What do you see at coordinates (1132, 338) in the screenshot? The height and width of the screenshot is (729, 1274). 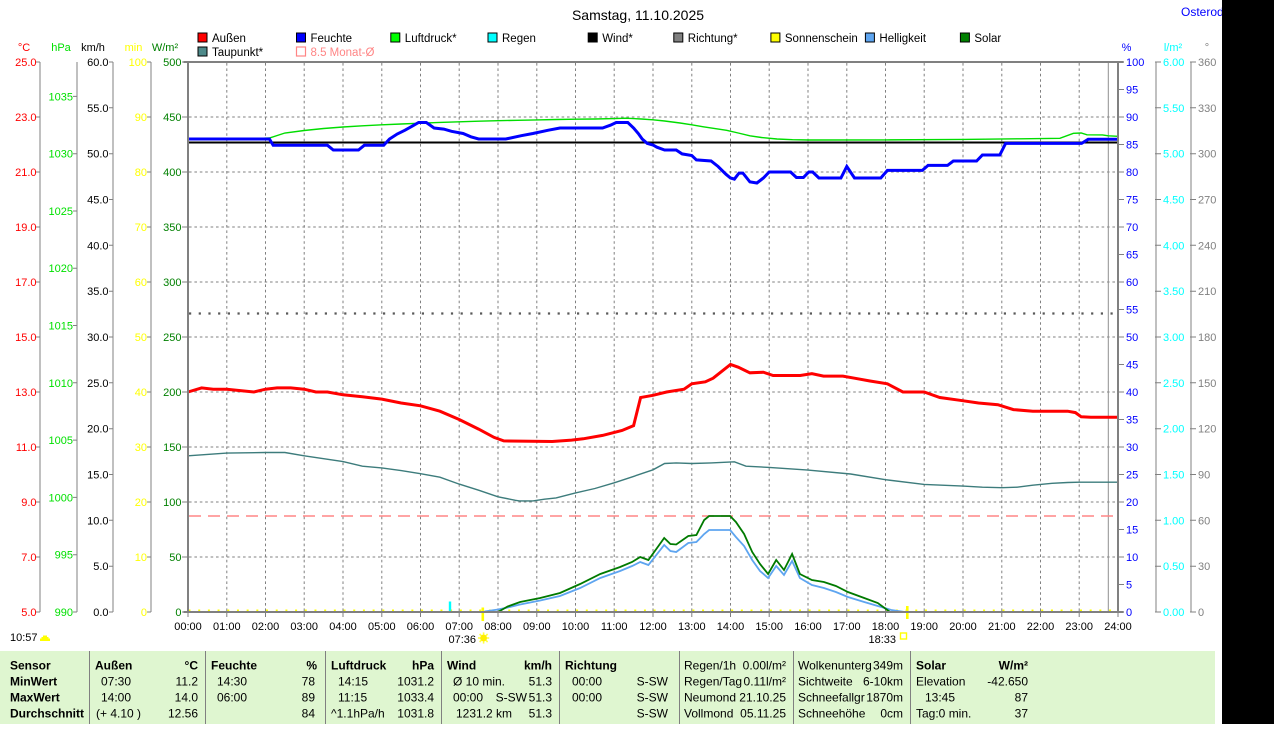 I see `svg-text: 50` at bounding box center [1132, 338].